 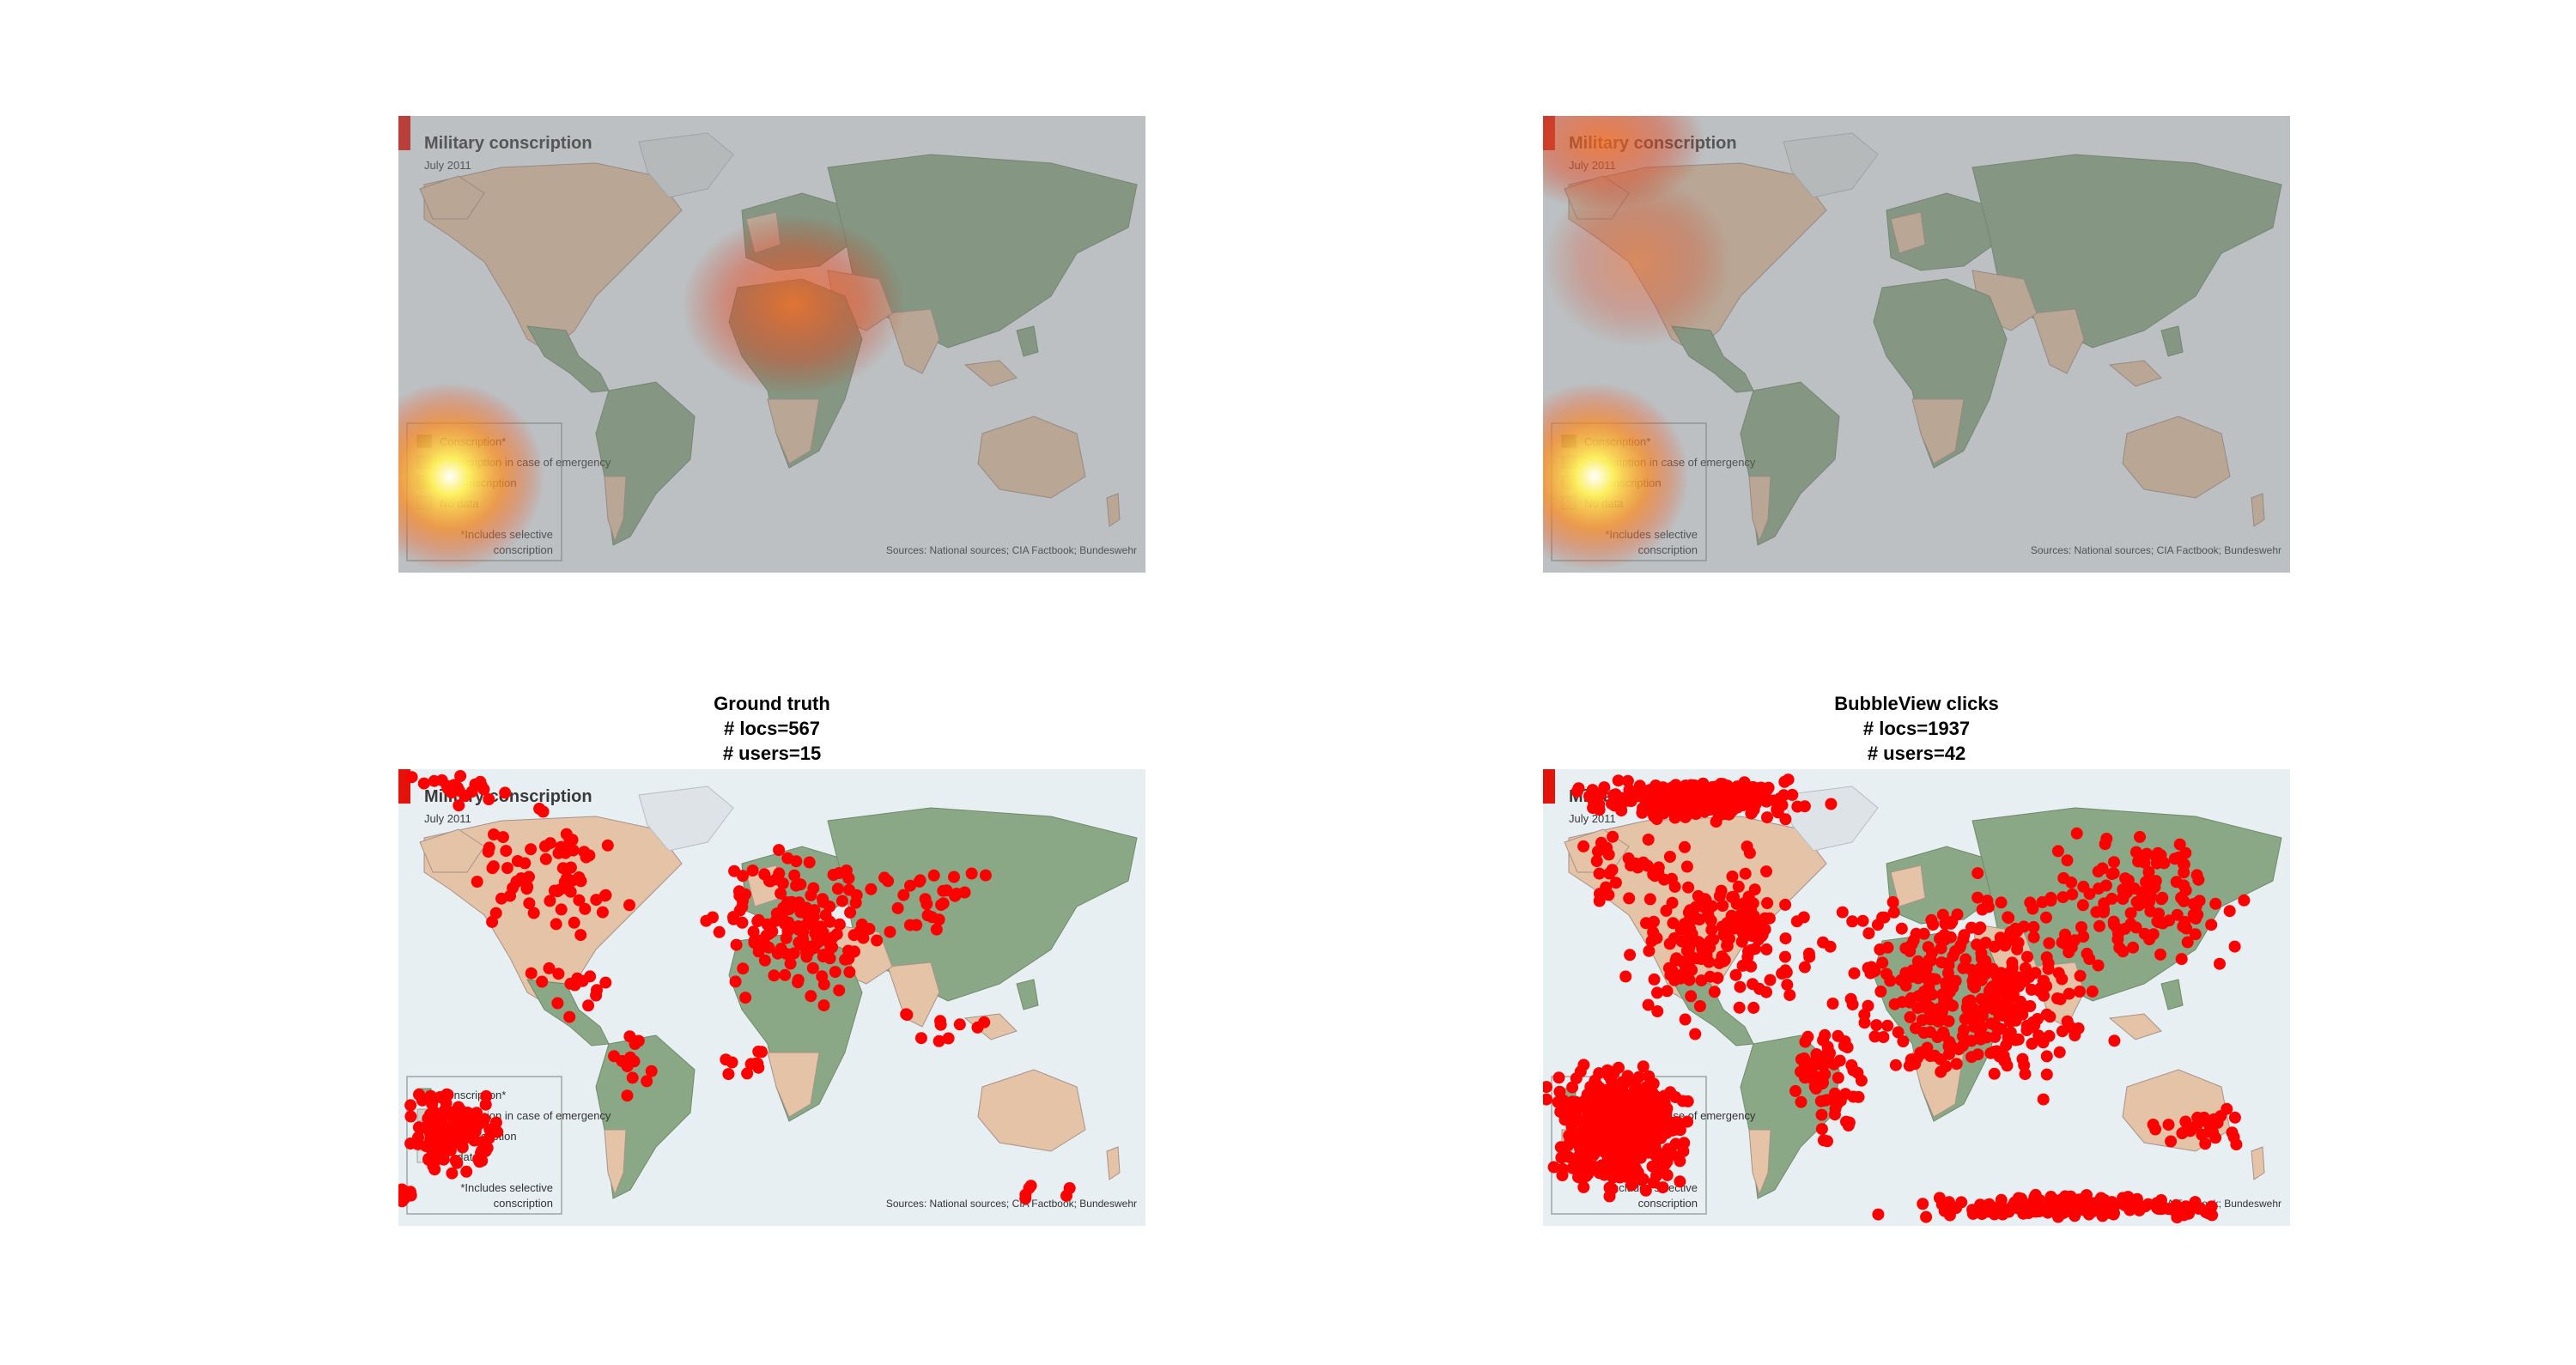 I want to click on caption-title: Ground truth, so click(x=772, y=704).